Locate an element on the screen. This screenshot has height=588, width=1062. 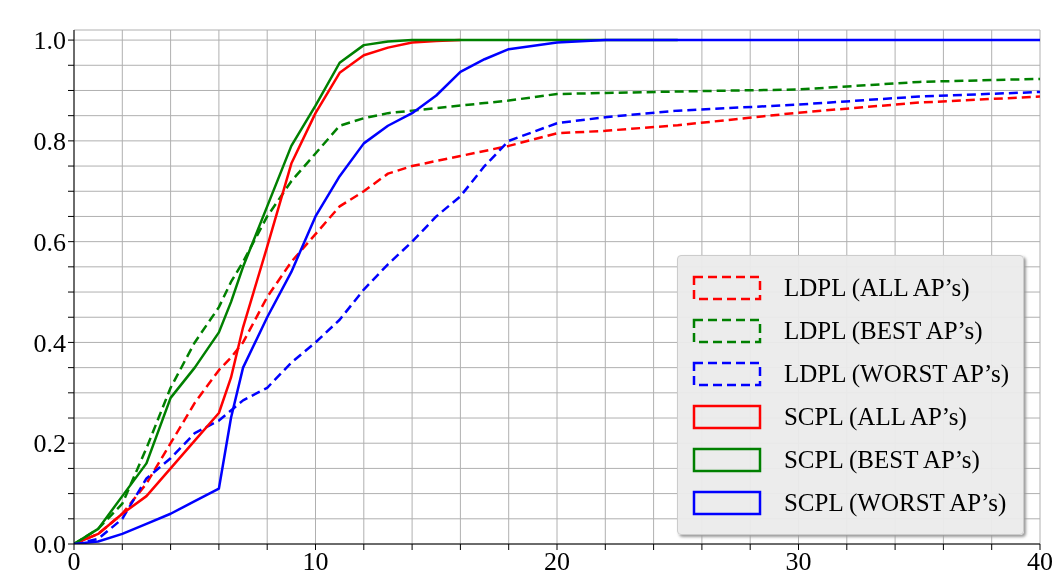
legend-label: SCPL (BEST AP’s) is located at coordinates (881, 459).